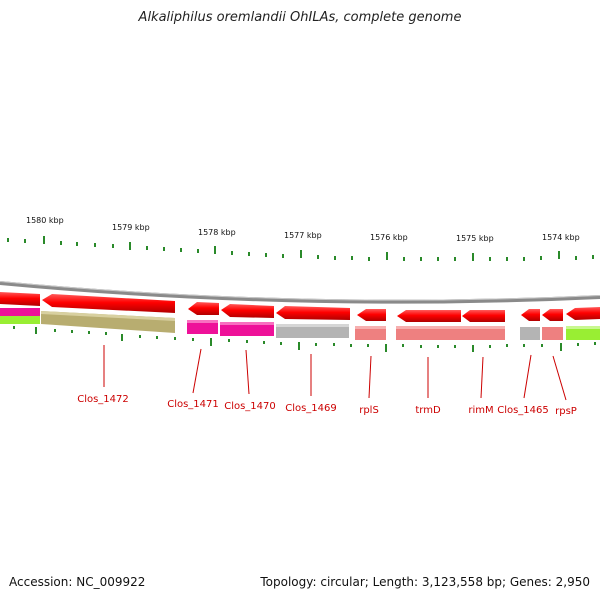  I want to click on kbp-label-1579: 1579 kbp, so click(131, 227).